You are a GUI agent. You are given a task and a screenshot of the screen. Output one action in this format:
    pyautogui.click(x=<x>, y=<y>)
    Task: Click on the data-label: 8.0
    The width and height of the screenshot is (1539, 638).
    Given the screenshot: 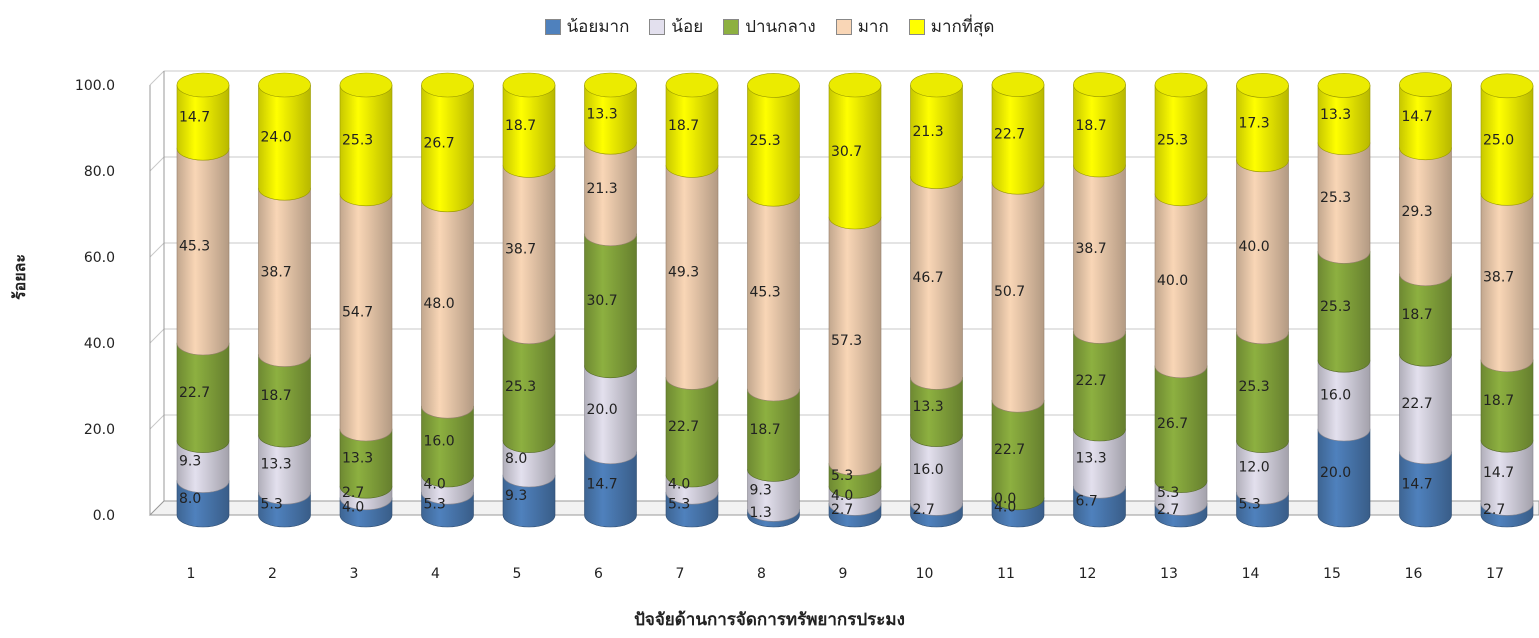 What is the action you would take?
    pyautogui.click(x=190, y=499)
    